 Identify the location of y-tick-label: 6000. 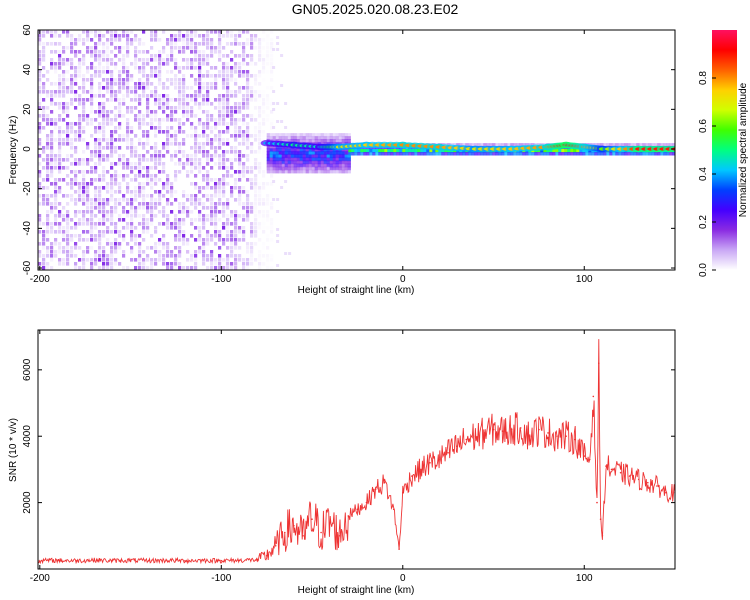
(27, 369).